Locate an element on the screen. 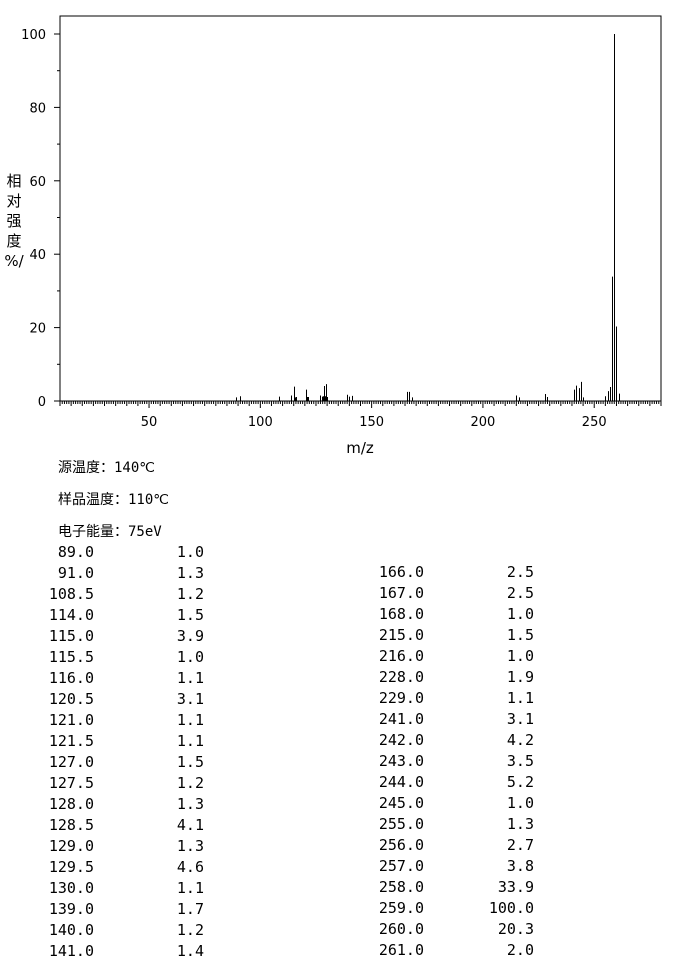  peak-mz: 255.0 is located at coordinates (401, 824).